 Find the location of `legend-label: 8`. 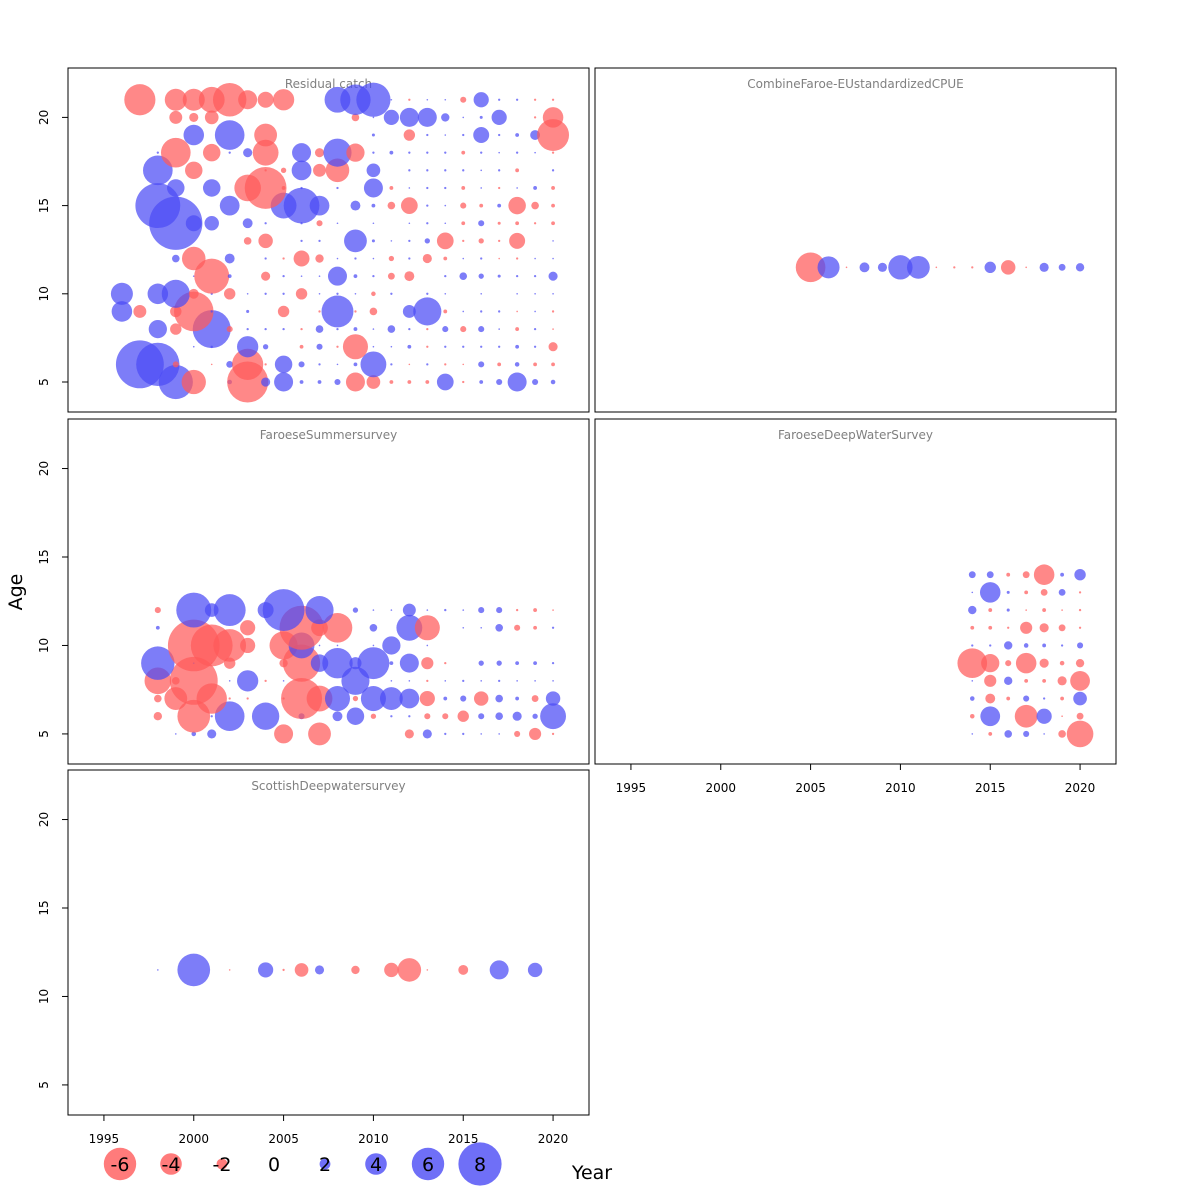

legend-label: 8 is located at coordinates (480, 1165).